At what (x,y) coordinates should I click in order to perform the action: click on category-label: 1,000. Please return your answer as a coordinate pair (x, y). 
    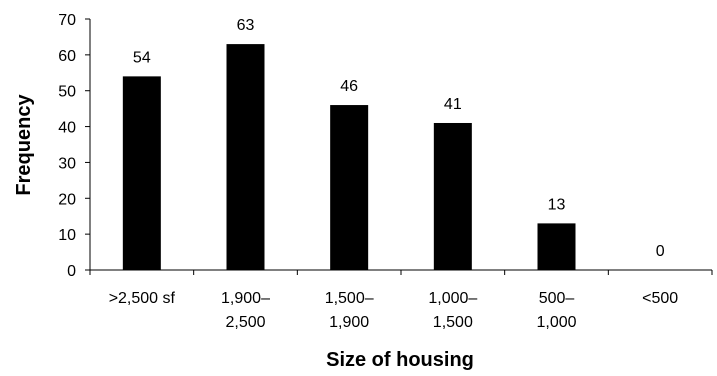
    Looking at the image, I should click on (556, 322).